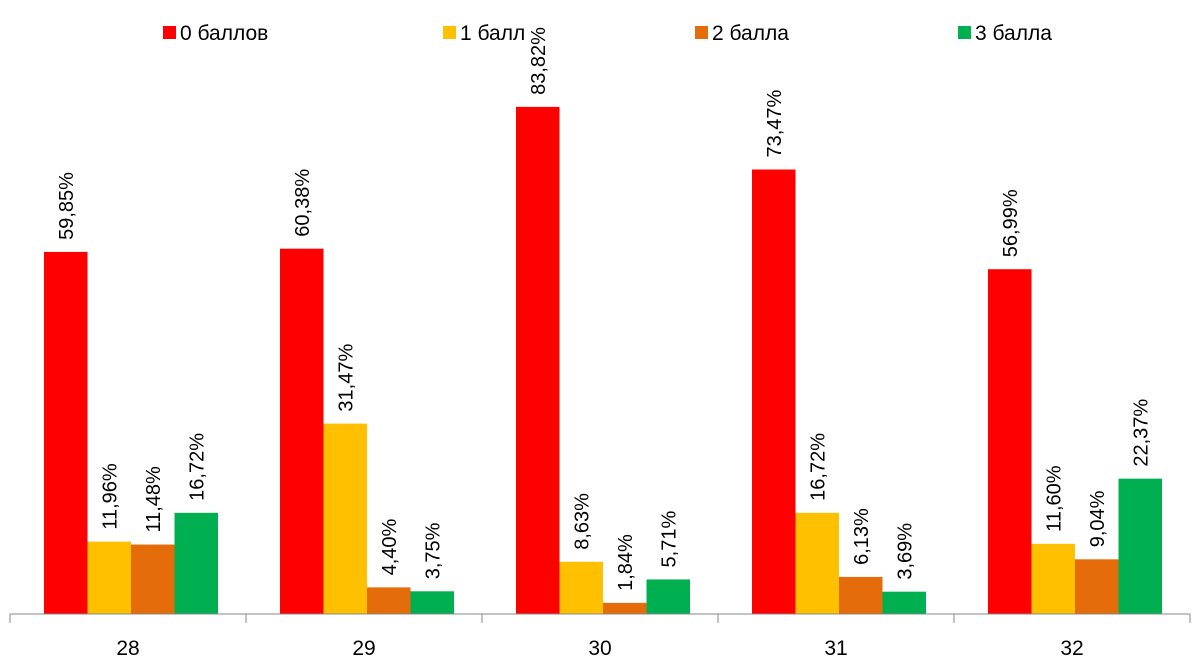 The width and height of the screenshot is (1200, 658). I want to click on bar-1-балл-30, so click(581, 587).